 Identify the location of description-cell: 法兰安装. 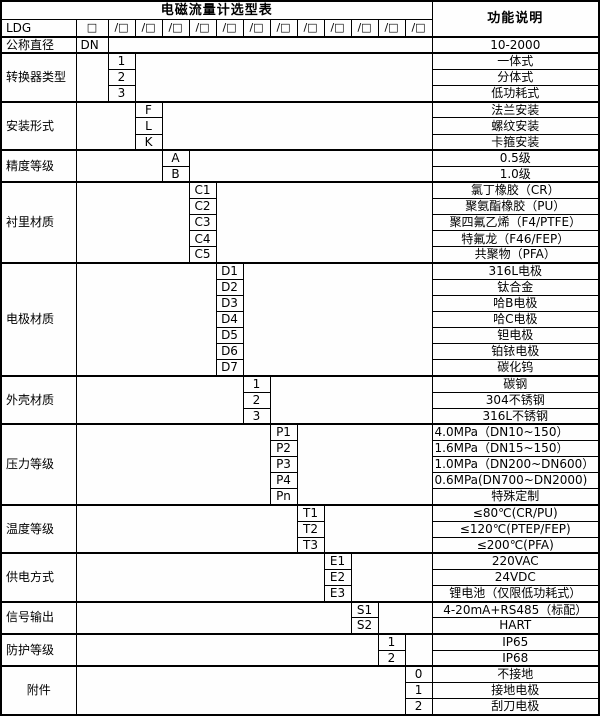
(515, 109).